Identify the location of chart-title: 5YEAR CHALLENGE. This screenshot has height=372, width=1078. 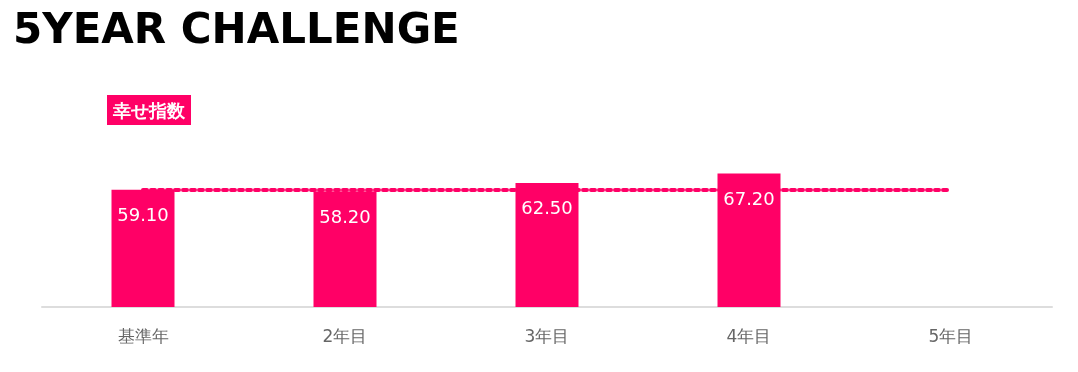
(236, 28).